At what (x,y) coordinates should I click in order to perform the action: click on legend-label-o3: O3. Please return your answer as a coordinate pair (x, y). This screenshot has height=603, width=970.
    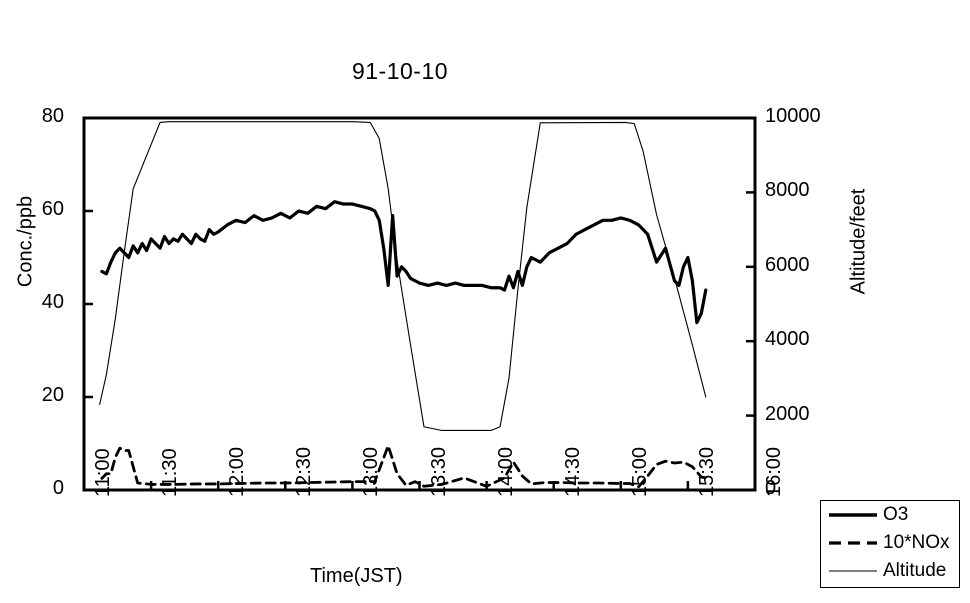
    Looking at the image, I should click on (896, 514).